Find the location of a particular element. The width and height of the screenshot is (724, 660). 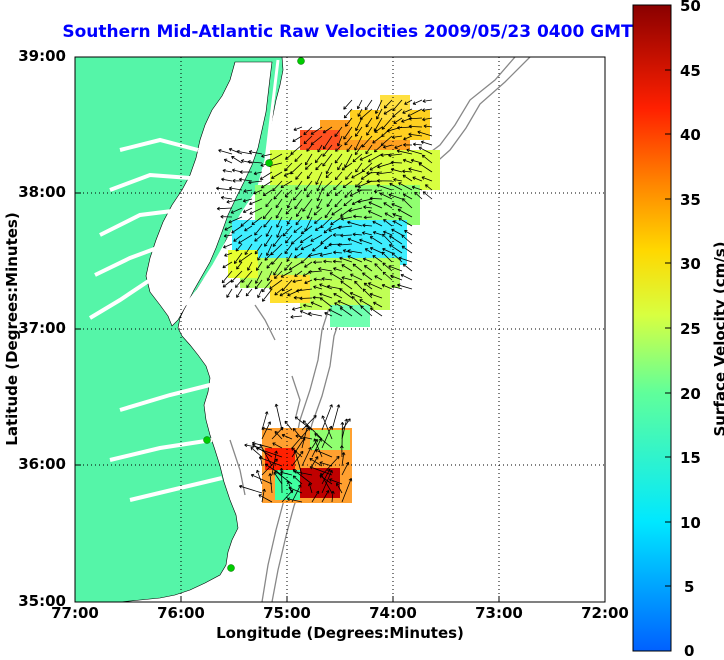

tributary-rivers is located at coordinates (155, 319).